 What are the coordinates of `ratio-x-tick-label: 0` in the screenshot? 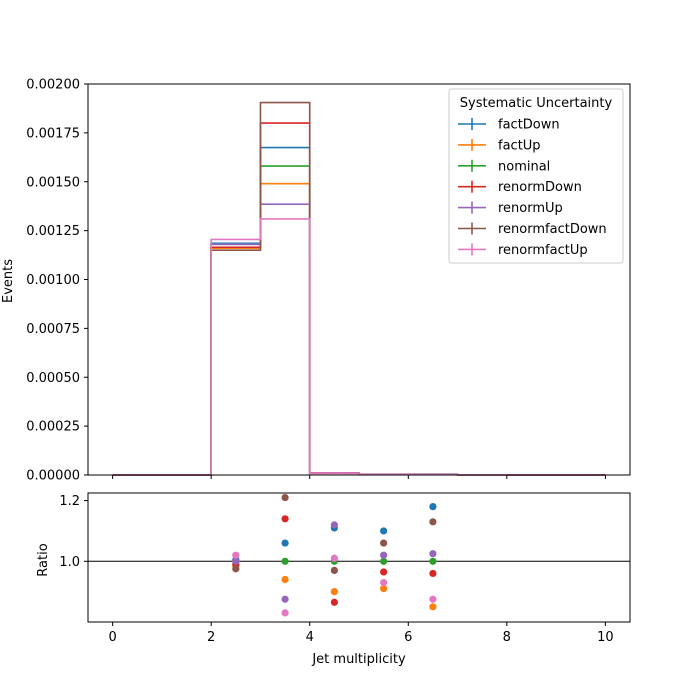 It's located at (112, 637).